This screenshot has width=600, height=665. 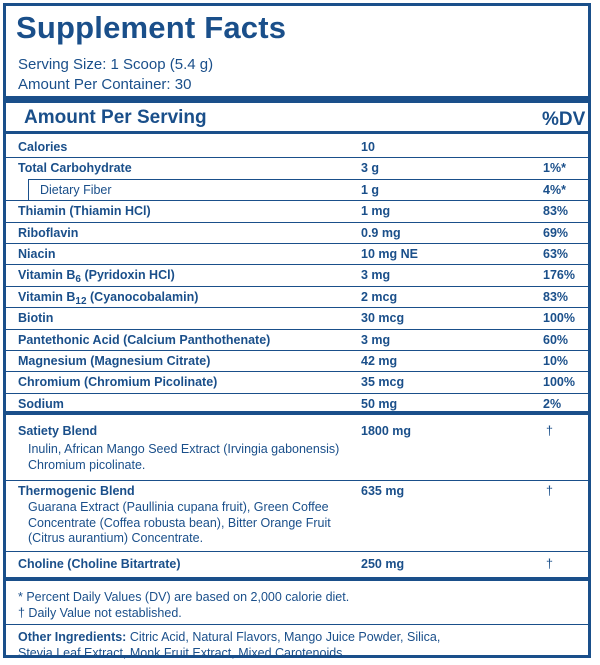 What do you see at coordinates (36, 318) in the screenshot?
I see `nutrient-name: Biotin` at bounding box center [36, 318].